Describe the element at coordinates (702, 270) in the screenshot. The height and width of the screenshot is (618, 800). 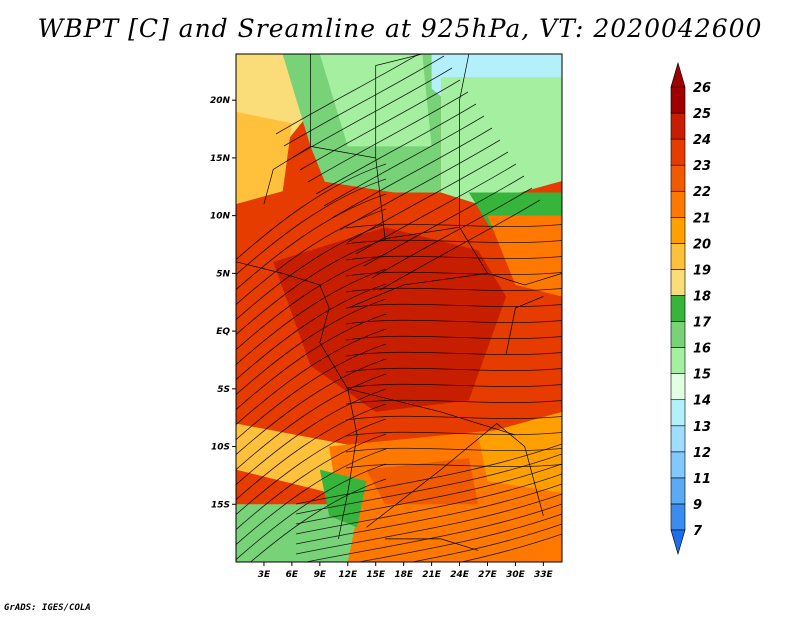
I see `colorbar-label-19: 19` at that location.